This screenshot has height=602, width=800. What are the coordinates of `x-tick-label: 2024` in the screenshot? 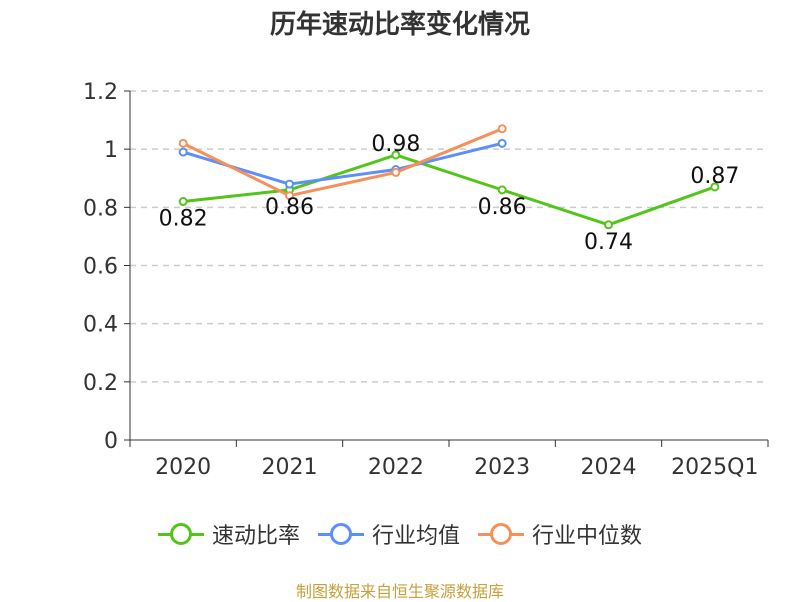 It's located at (609, 467).